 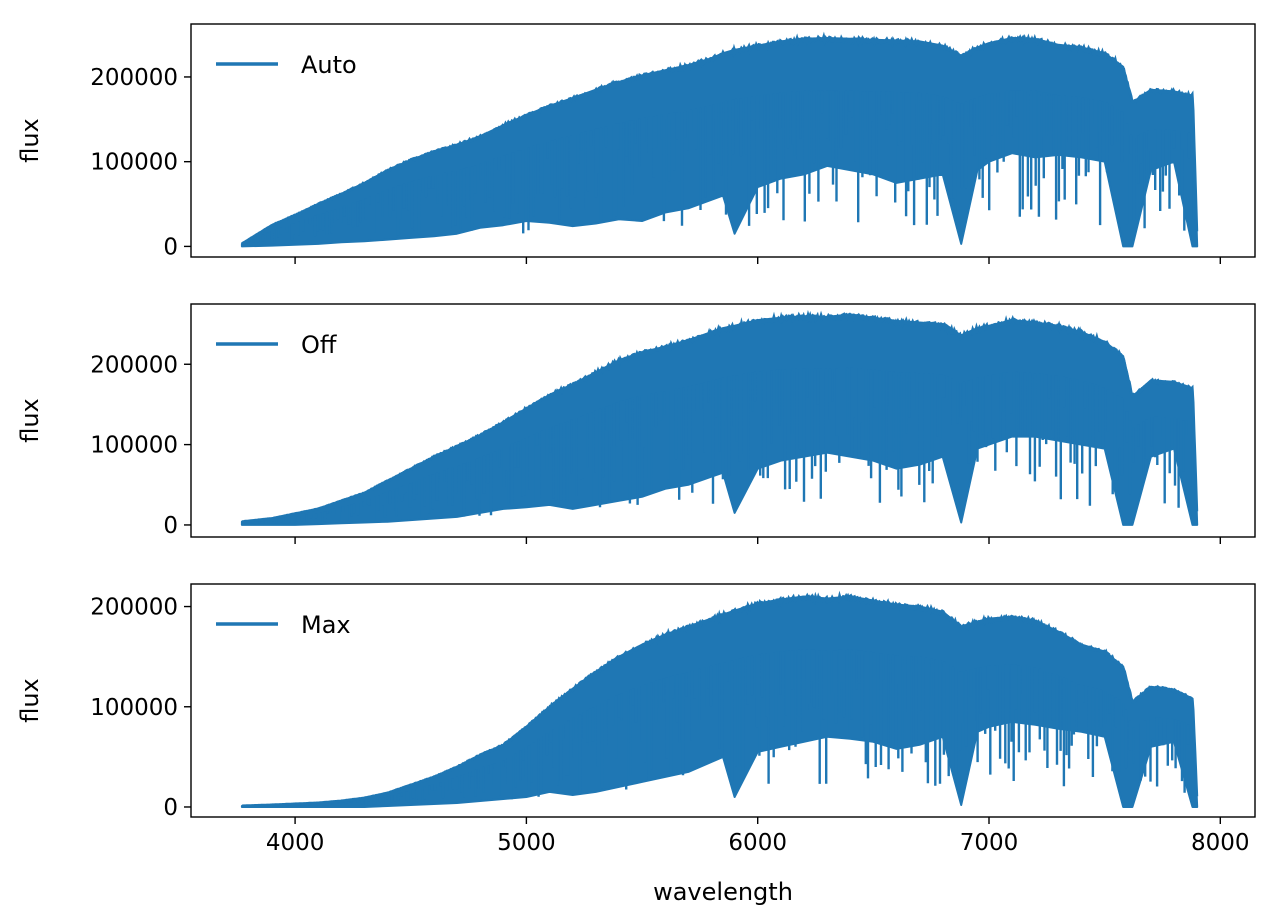 I want to click on x-axis-label: wavelength, so click(x=723, y=892).